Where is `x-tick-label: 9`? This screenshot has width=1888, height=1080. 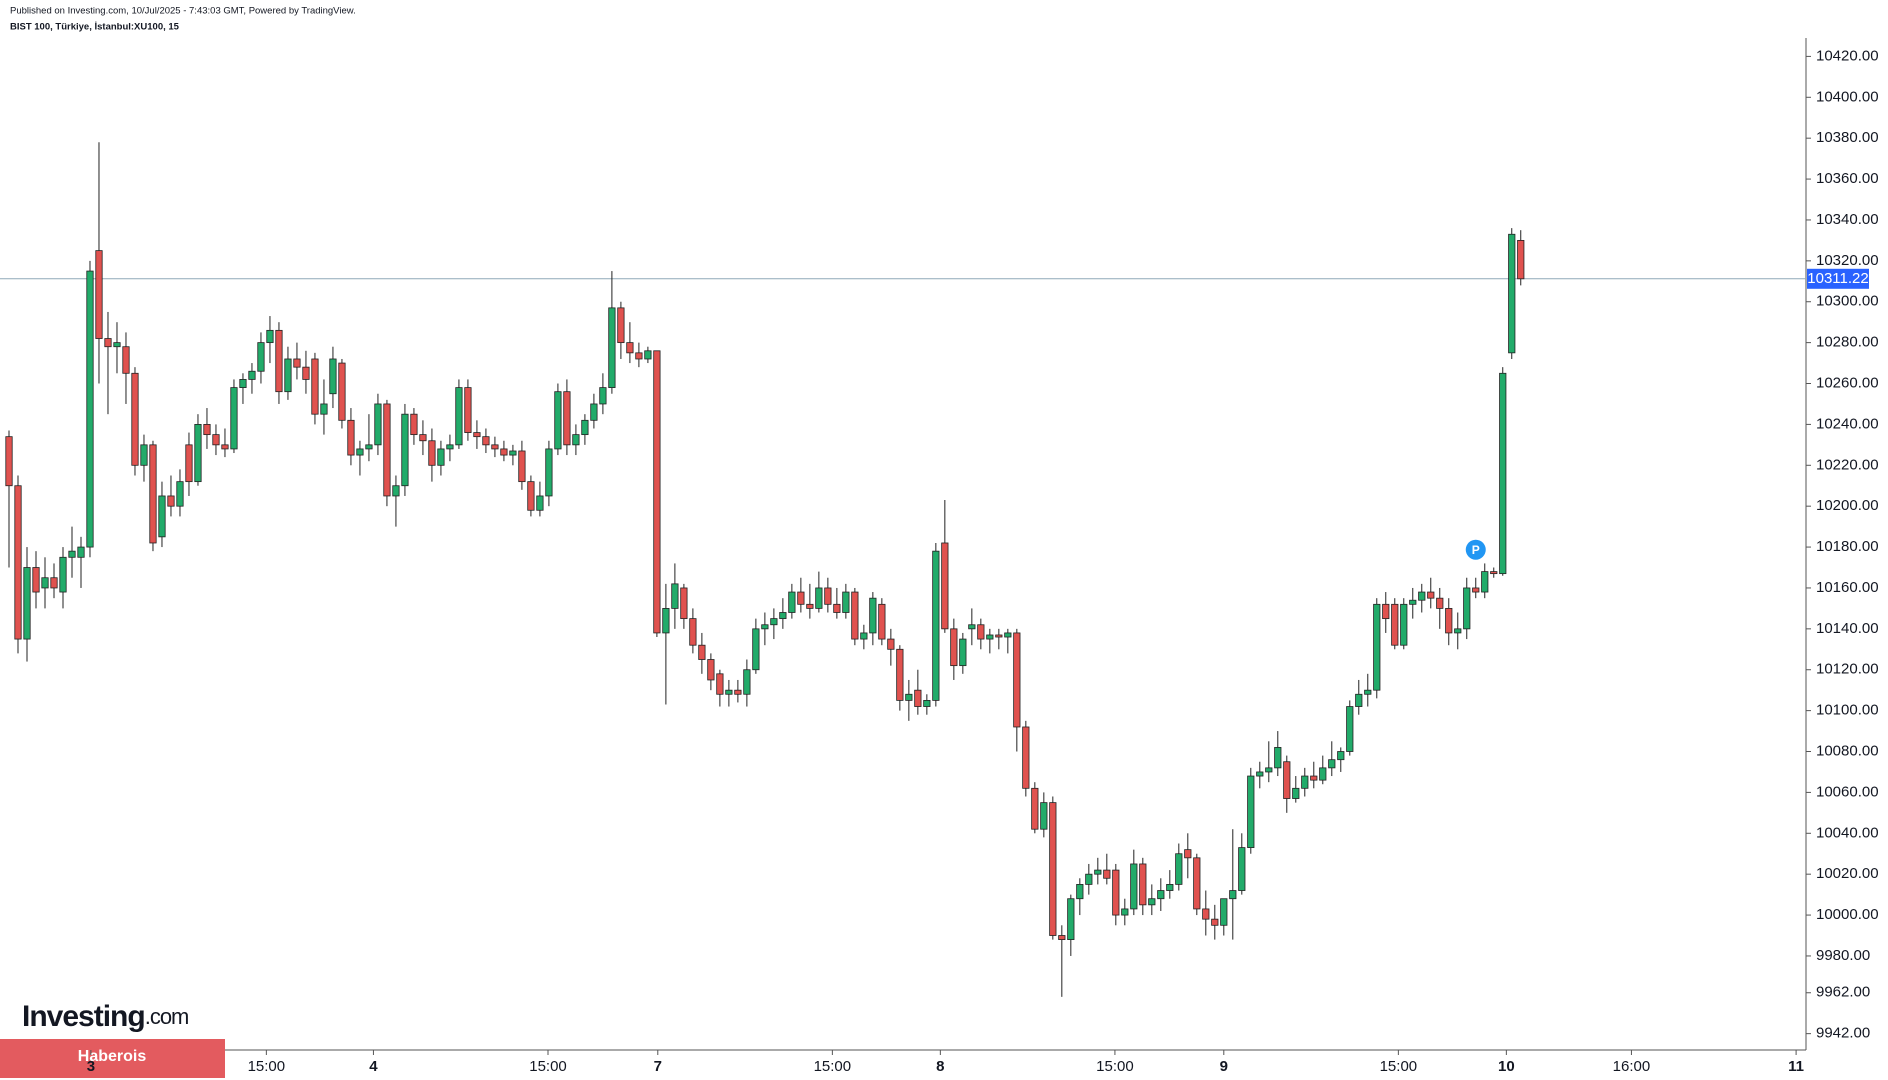
x-tick-label: 9 is located at coordinates (1224, 1066).